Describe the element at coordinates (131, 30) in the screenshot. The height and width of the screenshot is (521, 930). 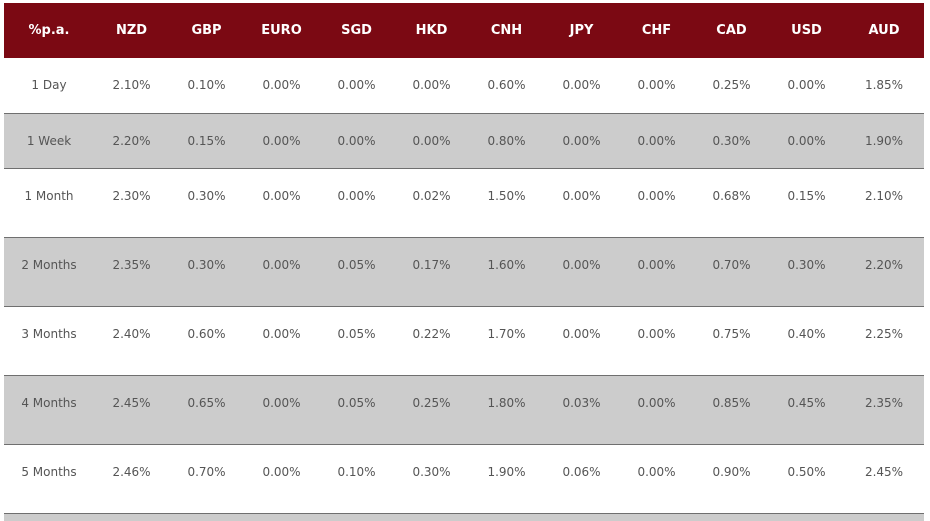
I see `header-currency-nzd: NZD` at that location.